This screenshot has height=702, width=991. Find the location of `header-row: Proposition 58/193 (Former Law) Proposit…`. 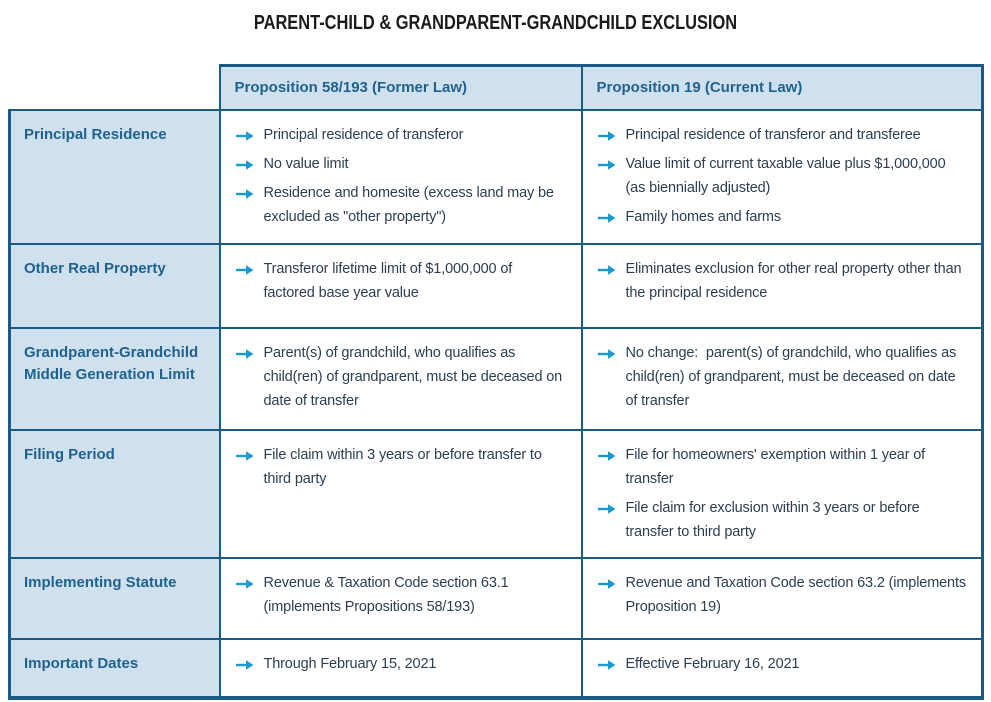

header-row: Proposition 58/193 (Former Law) Proposit… is located at coordinates (496, 87).